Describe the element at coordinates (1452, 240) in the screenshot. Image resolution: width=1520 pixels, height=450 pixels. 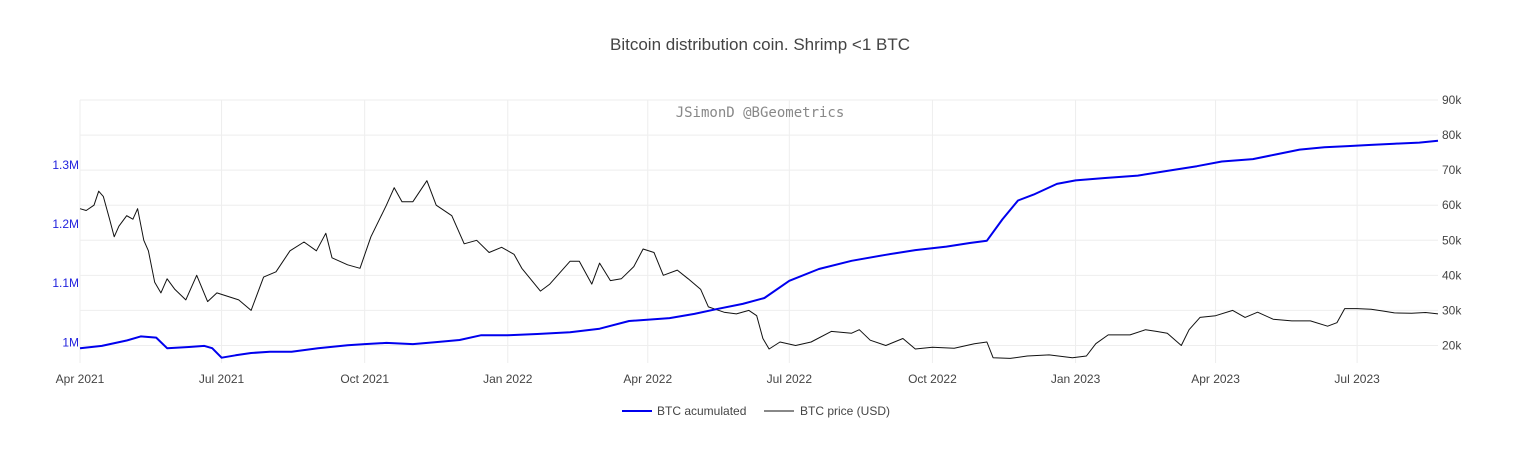
I see `y-right-tick-label: 50k` at that location.